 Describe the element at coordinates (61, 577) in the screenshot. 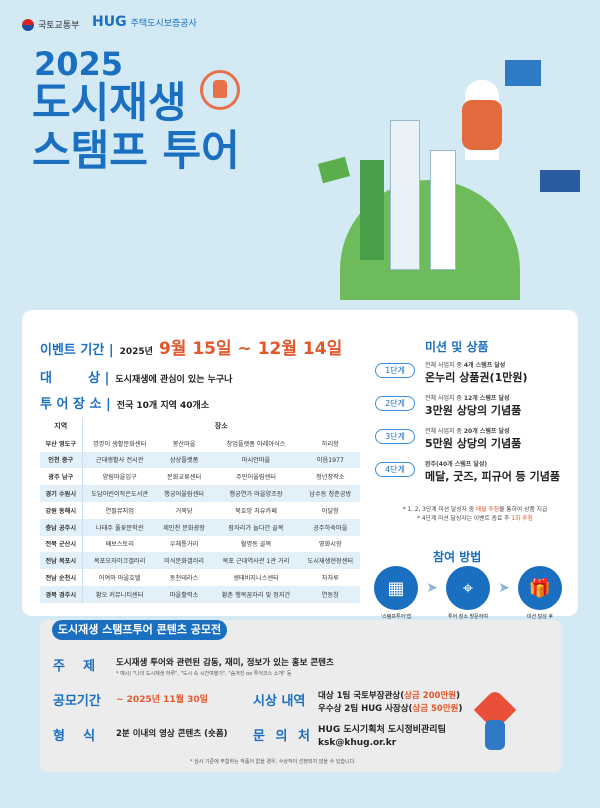

I see `region-cell: 전남 순천시` at that location.